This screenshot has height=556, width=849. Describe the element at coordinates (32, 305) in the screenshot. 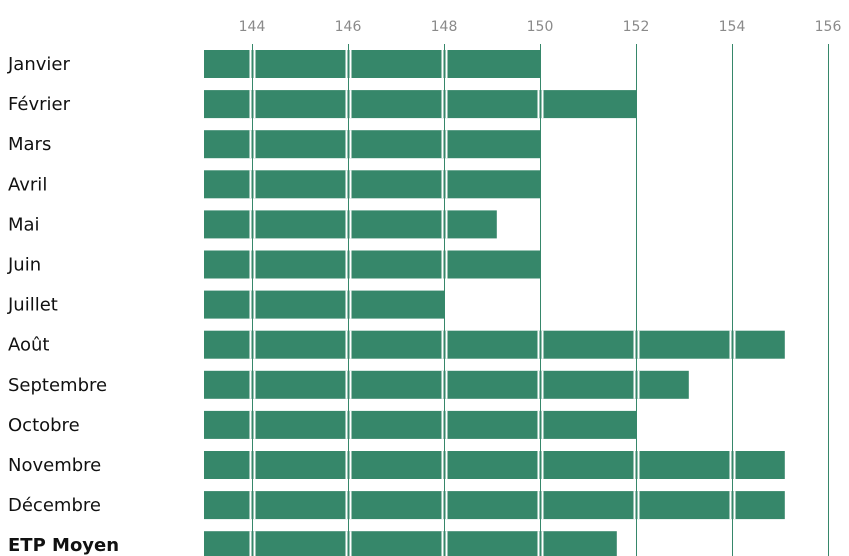

I see `category-label: Juillet` at that location.